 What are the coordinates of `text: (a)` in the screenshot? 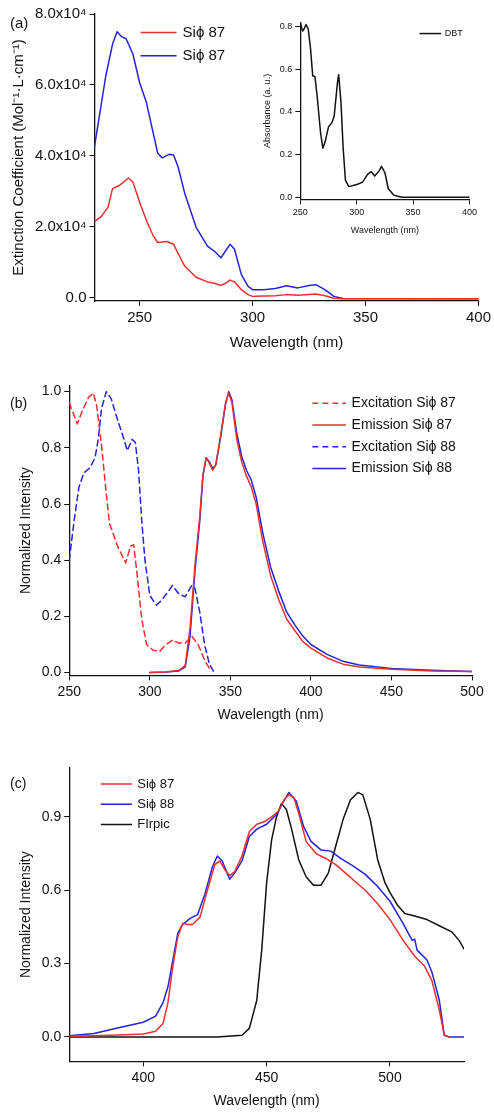 It's located at (19, 23).